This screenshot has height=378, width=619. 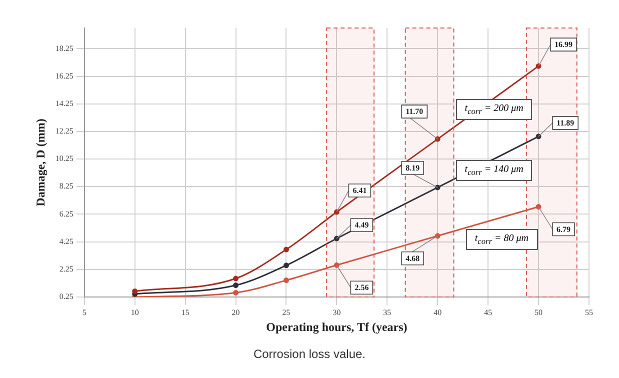 What do you see at coordinates (494, 170) in the screenshot?
I see `series-label: t$_{corr}$ = 140 μm` at bounding box center [494, 170].